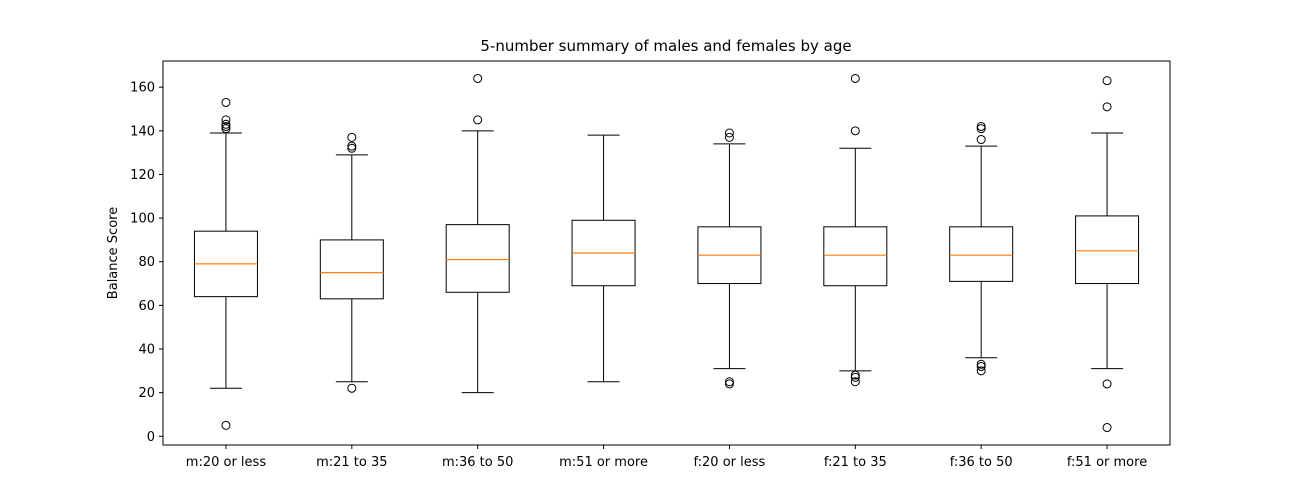 The image size is (1300, 500). What do you see at coordinates (226, 462) in the screenshot?
I see `x-tick-label: m:20 or less` at bounding box center [226, 462].